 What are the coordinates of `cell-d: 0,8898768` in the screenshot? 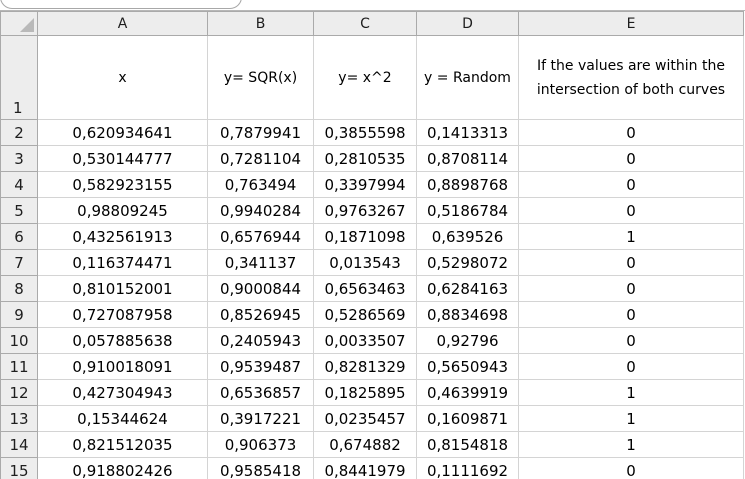 It's located at (467, 184).